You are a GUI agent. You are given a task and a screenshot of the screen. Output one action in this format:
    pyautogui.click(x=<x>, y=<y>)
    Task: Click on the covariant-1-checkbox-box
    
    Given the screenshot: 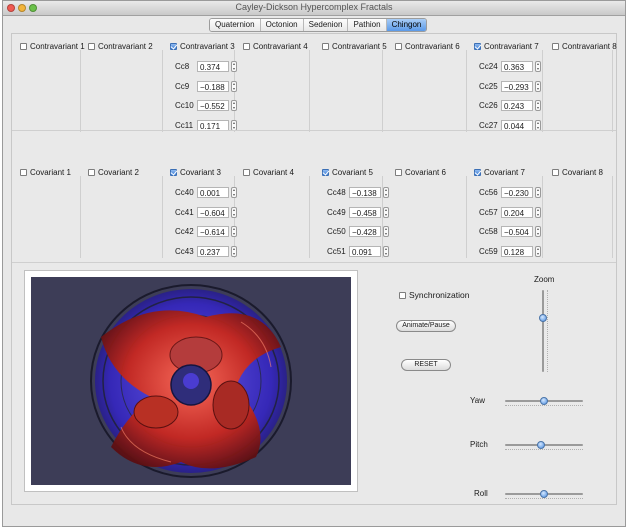 What is the action you would take?
    pyautogui.click(x=23, y=172)
    